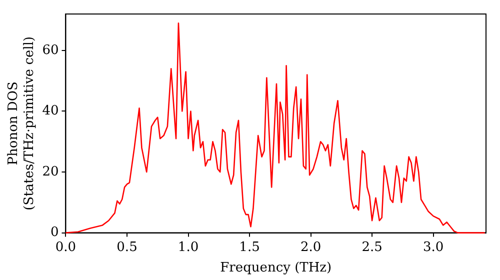 This screenshot has height=280, width=500. I want to click on y-tick-label: 60, so click(50, 50).